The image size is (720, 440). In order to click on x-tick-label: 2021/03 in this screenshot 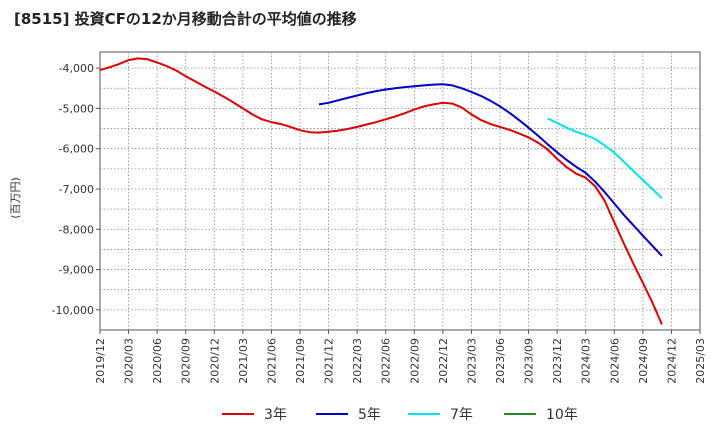, I will do `click(243, 361)`.